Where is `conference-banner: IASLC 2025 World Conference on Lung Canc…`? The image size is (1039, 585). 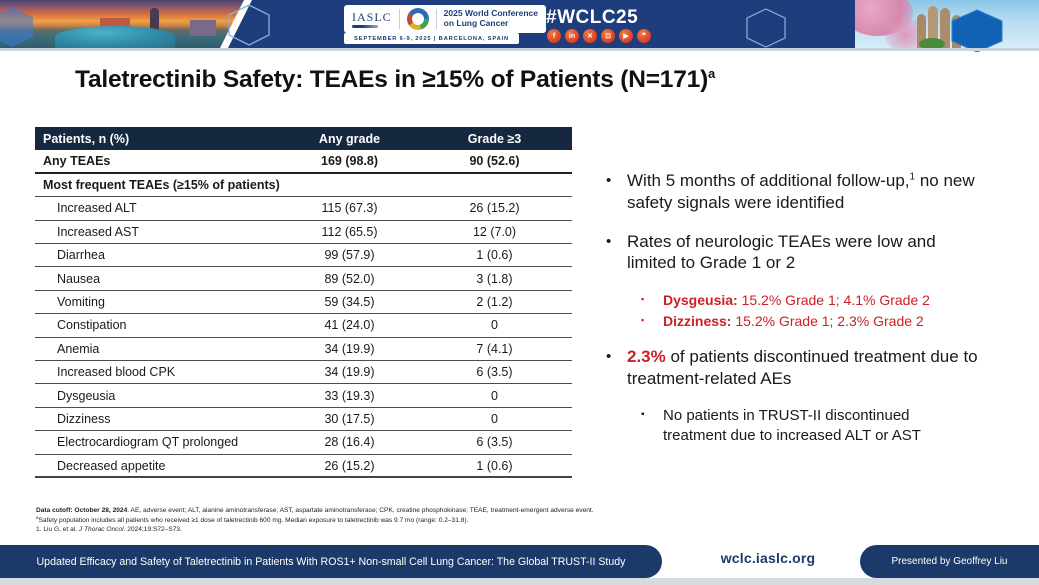
conference-banner: IASLC 2025 World Conference on Lung Canc… is located at coordinates (519, 26).